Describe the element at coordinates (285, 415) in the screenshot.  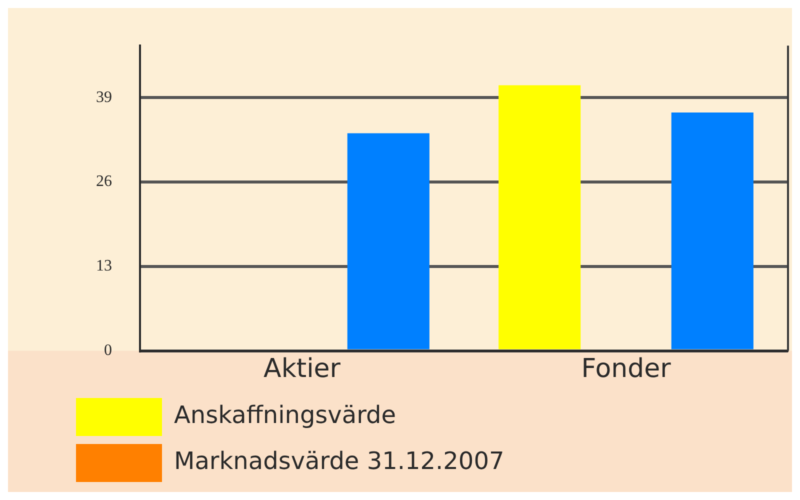
I see `legend-label: Anskaffningsvärde` at that location.